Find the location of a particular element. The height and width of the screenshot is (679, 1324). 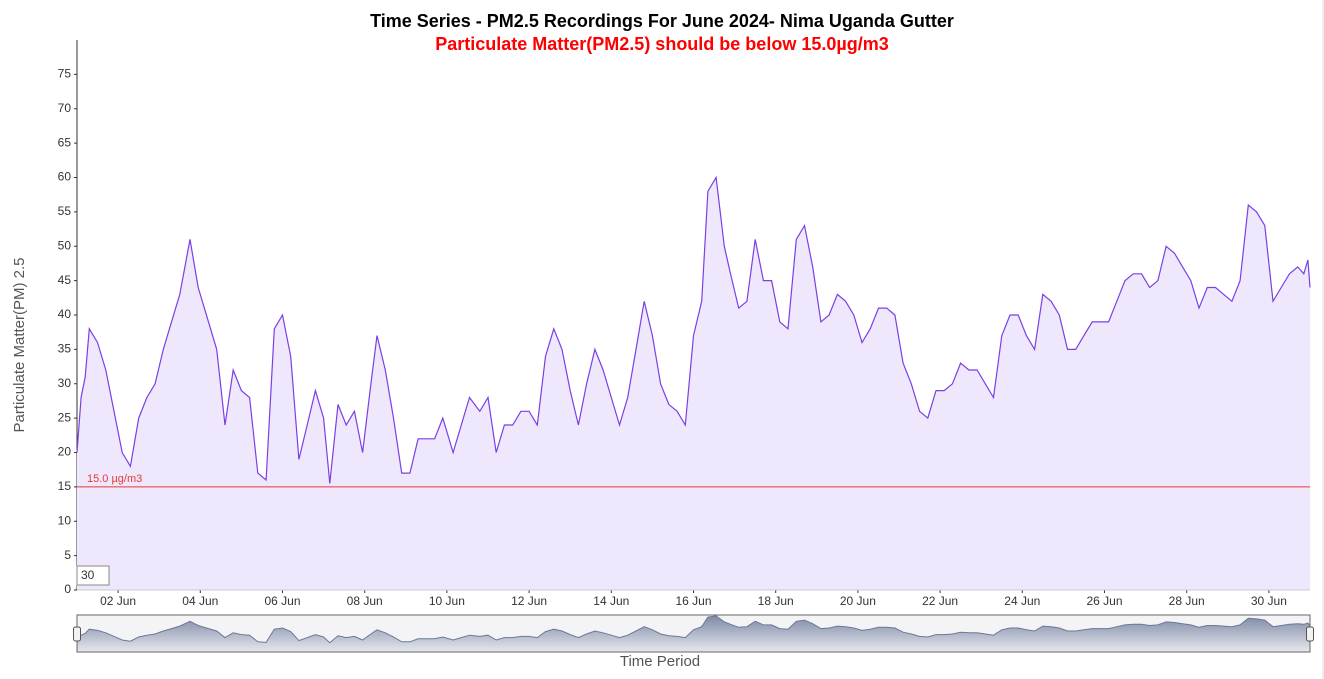

x-axis-title: Time Period is located at coordinates (660, 661).